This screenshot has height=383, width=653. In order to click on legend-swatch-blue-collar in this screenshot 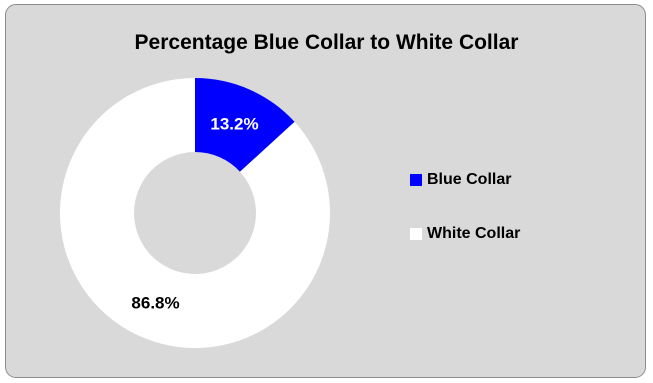, I will do `click(416, 180)`.